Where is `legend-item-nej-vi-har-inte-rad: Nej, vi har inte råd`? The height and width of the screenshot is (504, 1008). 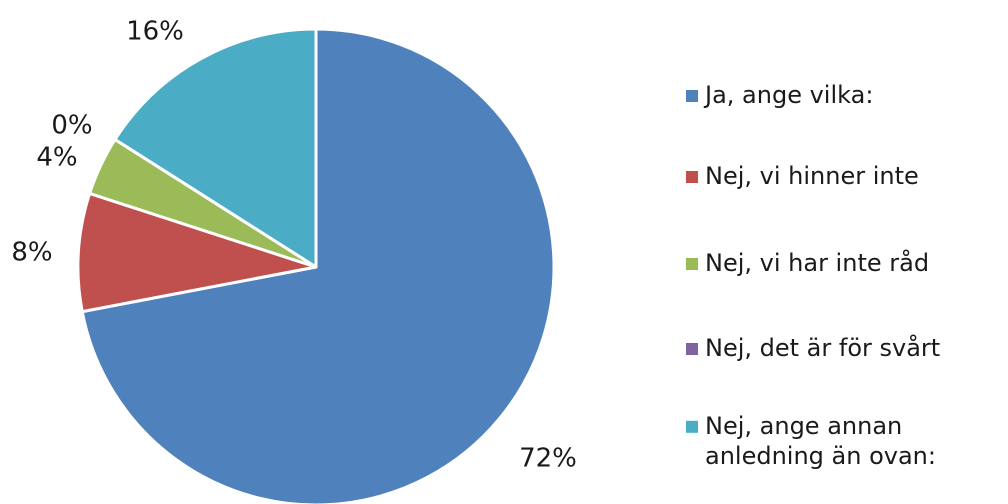
legend-item-nej-vi-har-inte-rad: Nej, vi har inte råd is located at coordinates (807, 262).